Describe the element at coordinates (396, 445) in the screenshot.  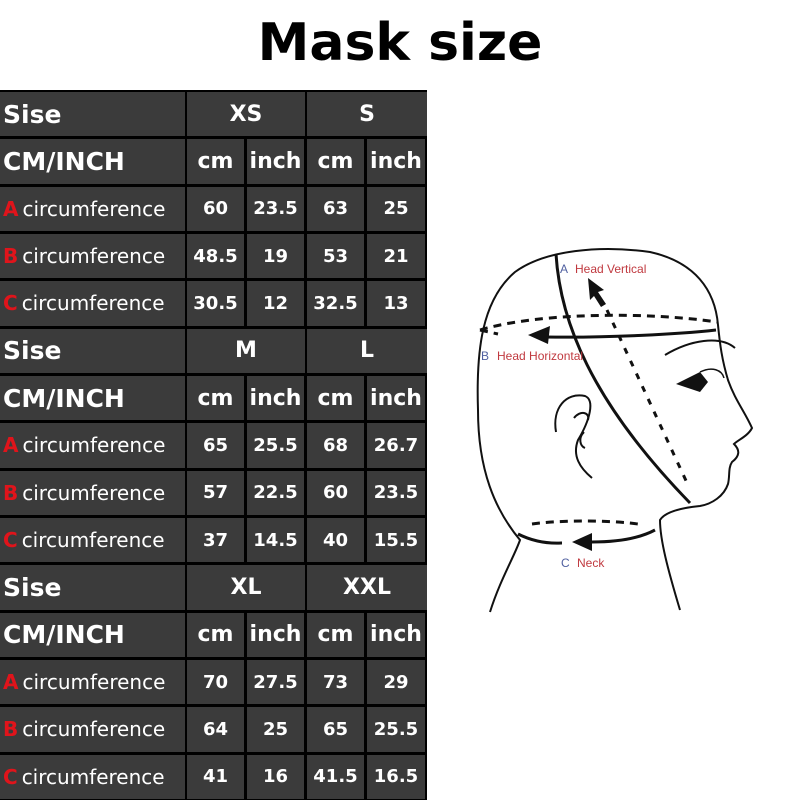
I see `cell-text: 26.7` at that location.